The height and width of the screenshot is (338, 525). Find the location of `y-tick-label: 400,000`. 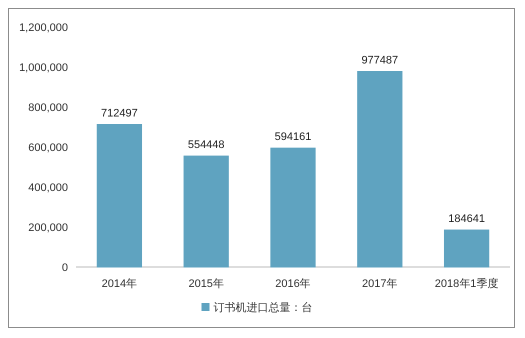

y-tick-label: 400,000 is located at coordinates (48, 188).